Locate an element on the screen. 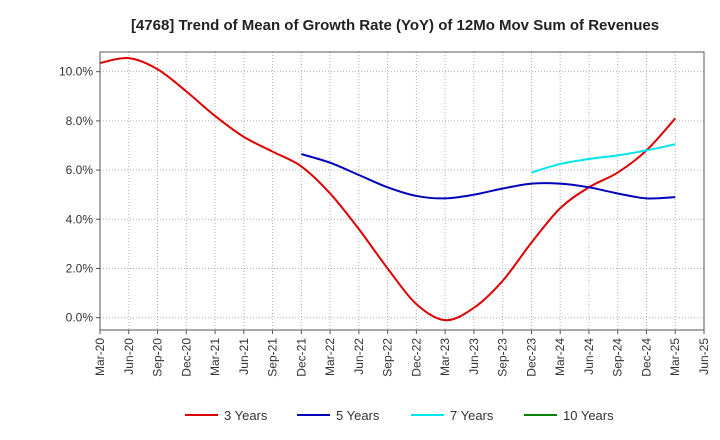  x-tick-label: Sep-22 is located at coordinates (388, 357).